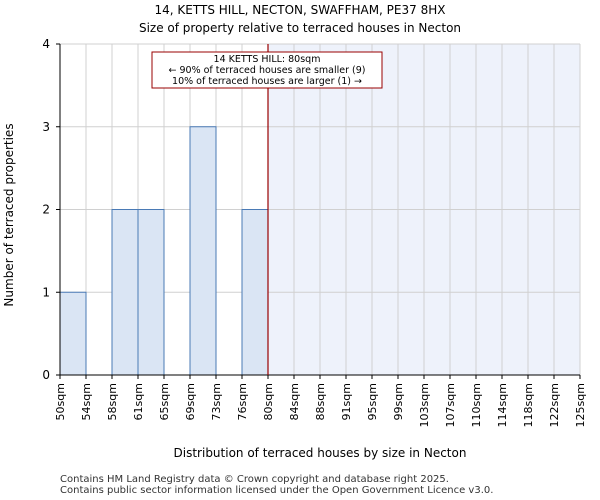 This screenshot has width=600, height=500. I want to click on x-tick-label: 95sqm, so click(372, 401).